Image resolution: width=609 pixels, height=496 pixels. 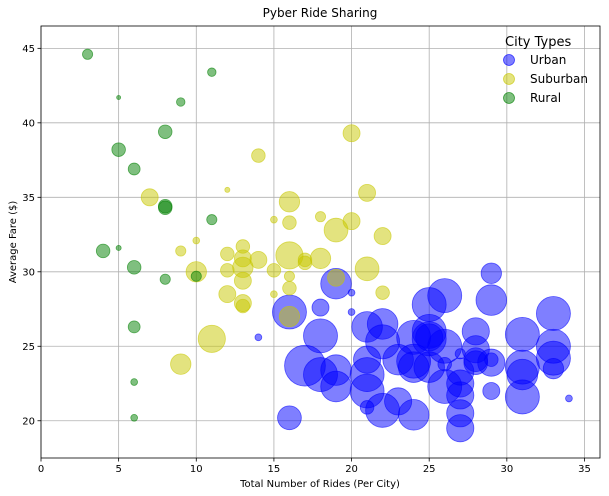 I want to click on x-tick-label: 25, so click(x=429, y=469).